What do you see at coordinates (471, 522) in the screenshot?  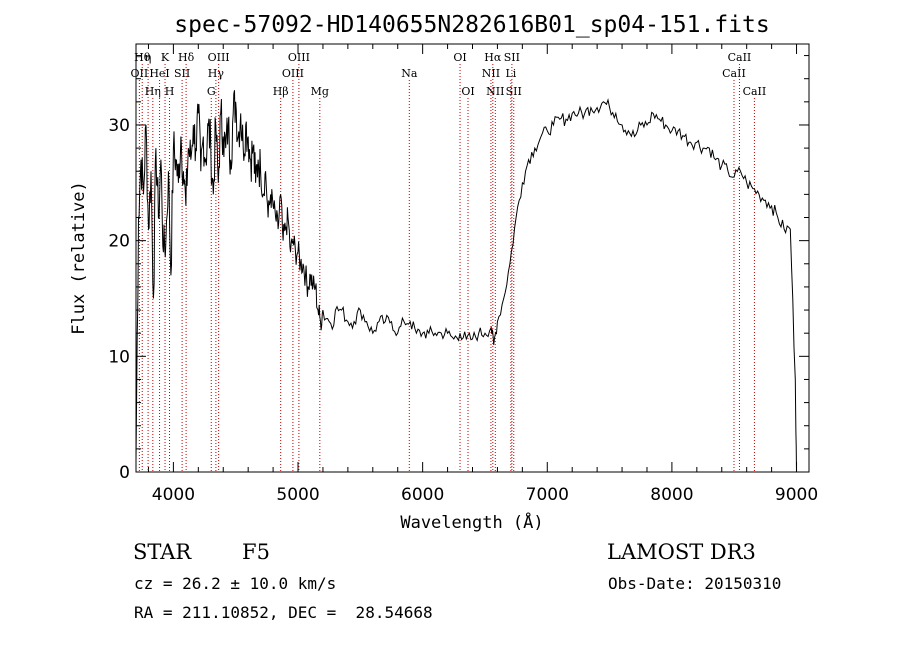 I see `x-axis-label: Wavelength (Å)` at bounding box center [471, 522].